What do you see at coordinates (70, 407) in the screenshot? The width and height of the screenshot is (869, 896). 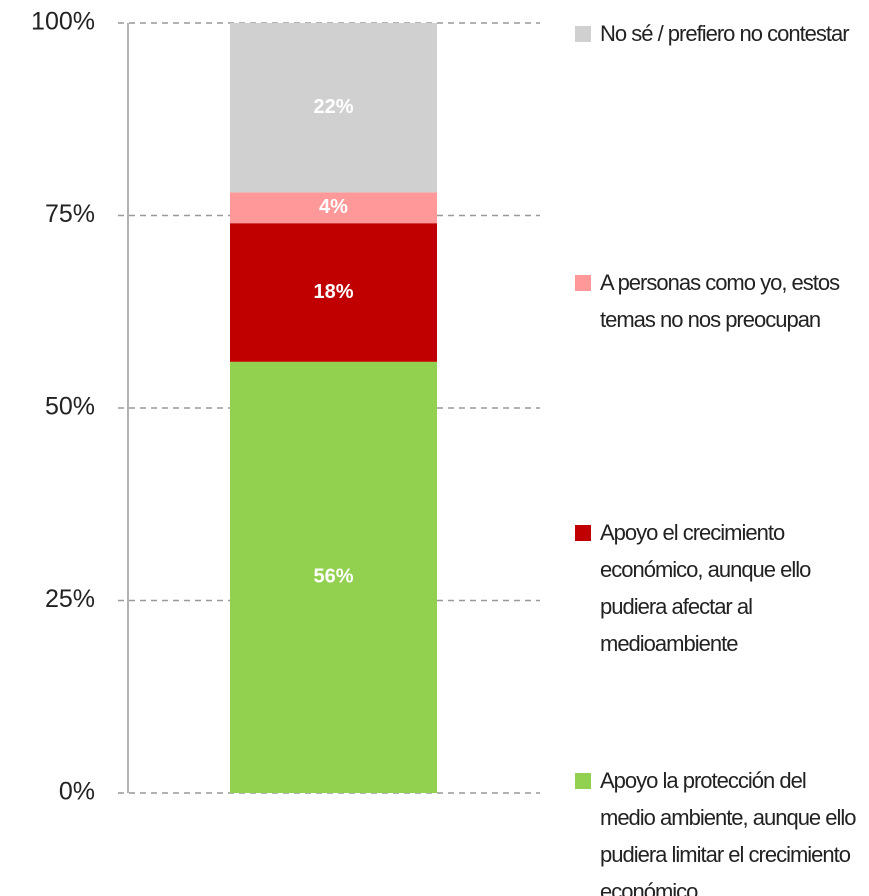 I see `y-tick-label: 50%` at bounding box center [70, 407].